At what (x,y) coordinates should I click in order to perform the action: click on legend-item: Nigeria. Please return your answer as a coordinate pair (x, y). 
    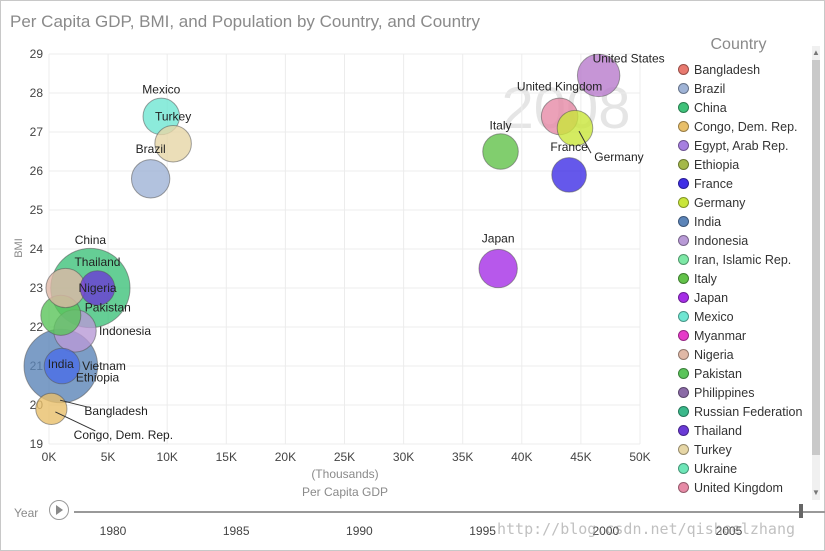
    Looking at the image, I should click on (743, 354).